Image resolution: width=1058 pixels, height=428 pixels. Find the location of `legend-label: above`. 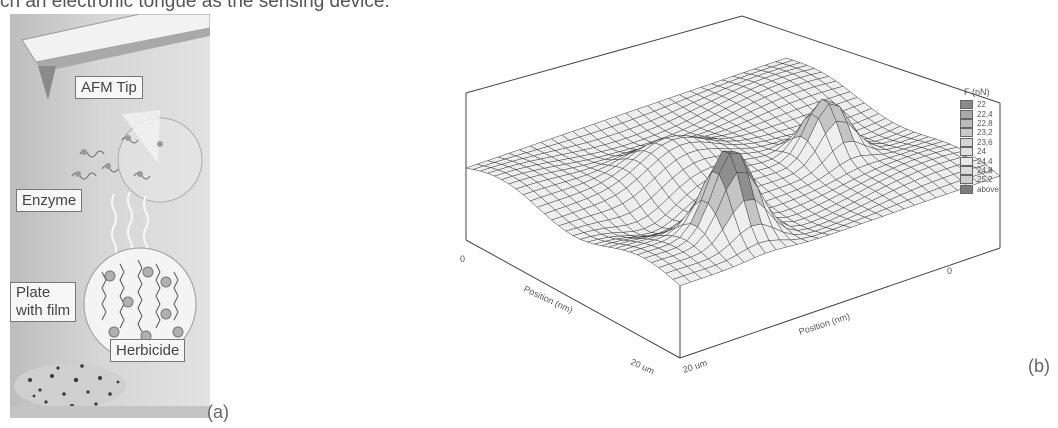

legend-label: above is located at coordinates (988, 189).